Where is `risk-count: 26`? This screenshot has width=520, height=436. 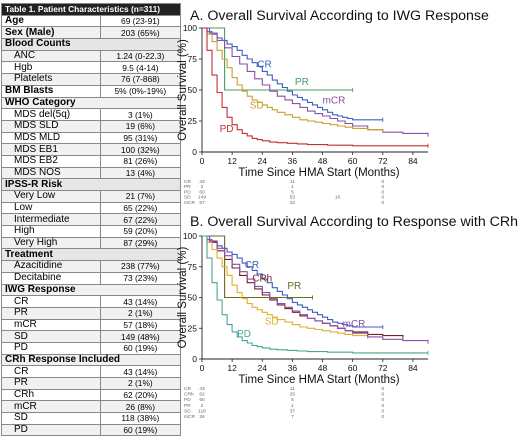
risk-count: 26 is located at coordinates (202, 417).